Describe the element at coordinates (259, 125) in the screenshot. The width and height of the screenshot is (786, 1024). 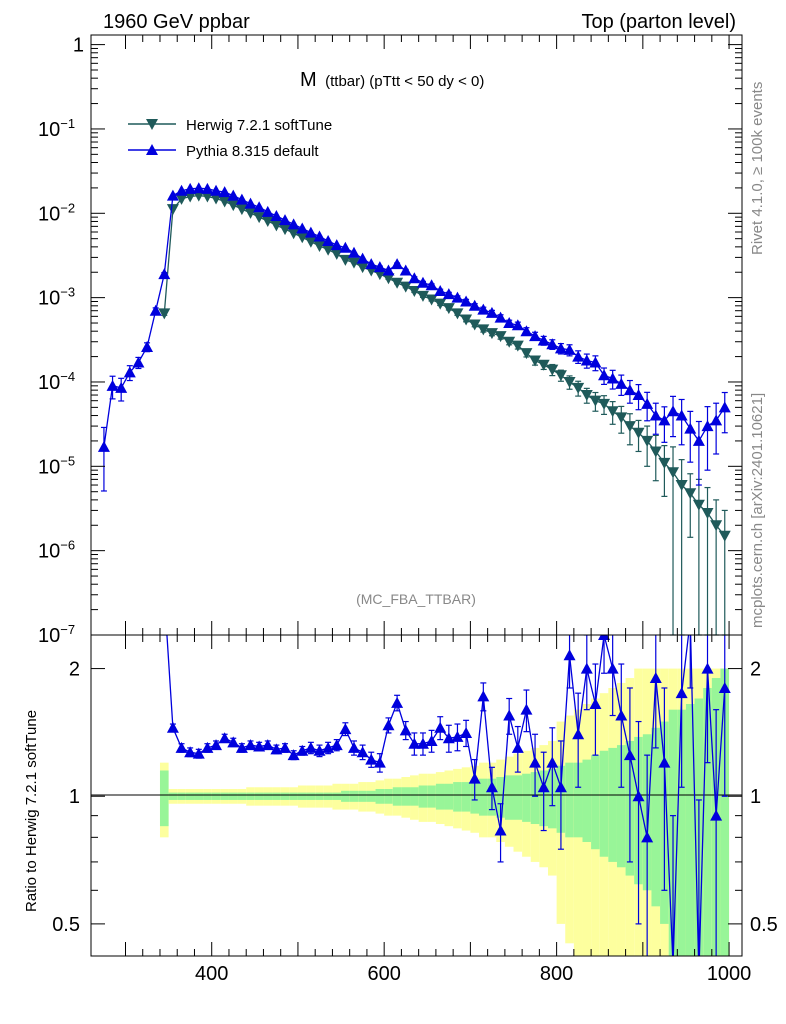
I see `legend-herwig-label: Herwig 7.2.1 softTune` at that location.